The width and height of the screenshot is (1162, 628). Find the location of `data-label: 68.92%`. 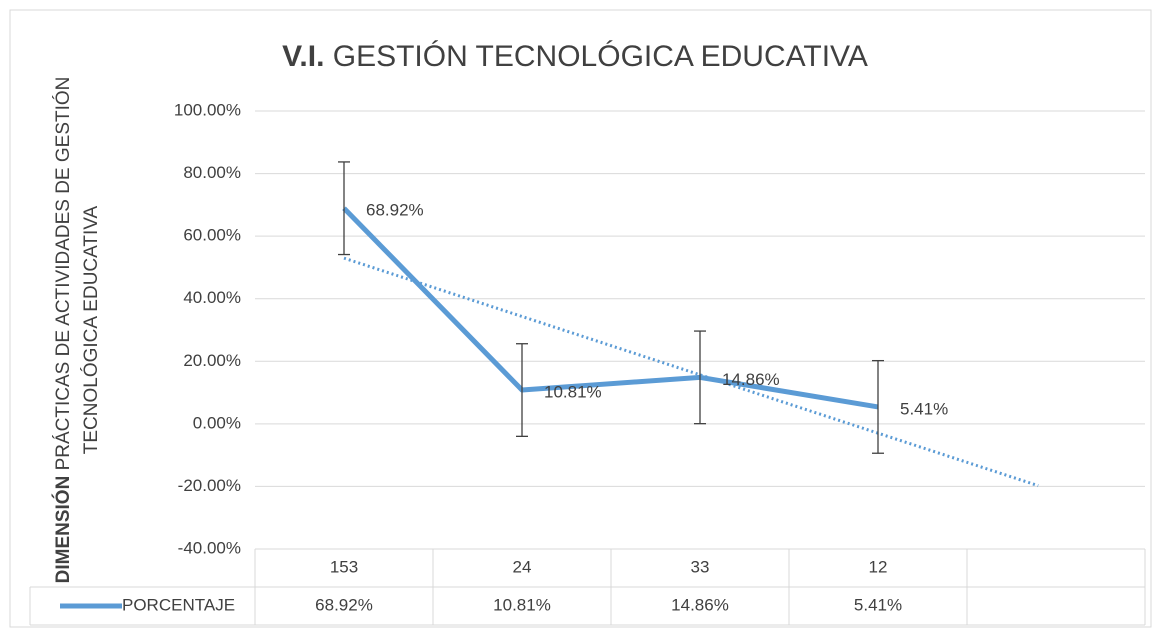

data-label: 68.92% is located at coordinates (395, 210).